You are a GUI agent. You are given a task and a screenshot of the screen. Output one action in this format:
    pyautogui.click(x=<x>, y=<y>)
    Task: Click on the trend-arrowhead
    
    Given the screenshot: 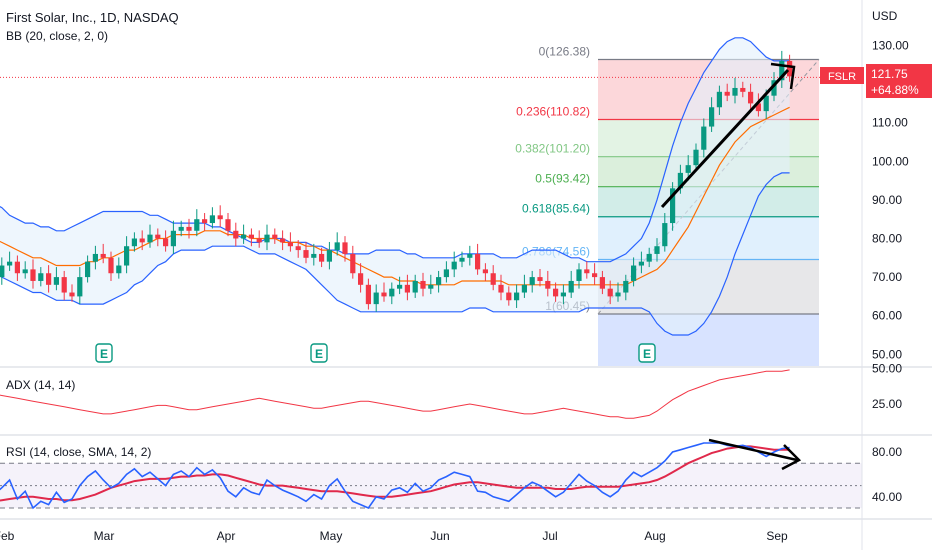 What is the action you would take?
    pyautogui.click(x=783, y=76)
    